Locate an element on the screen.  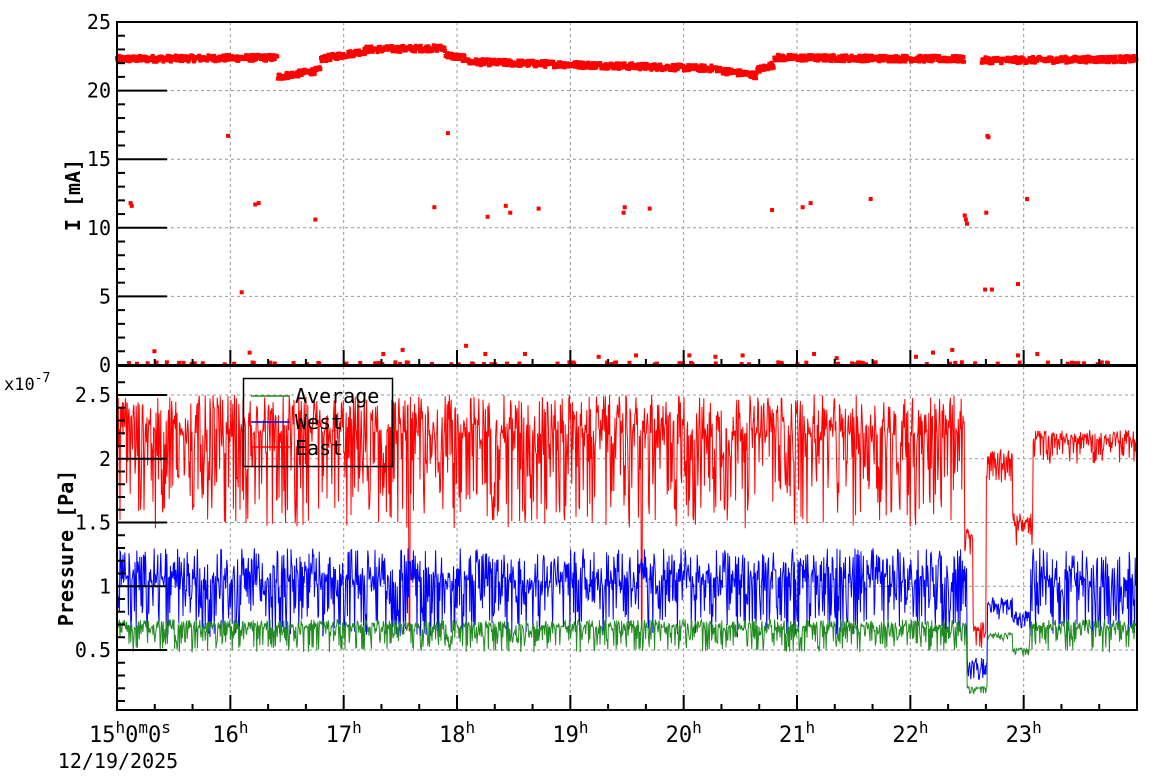
legend-east-label: East is located at coordinates (319, 448).